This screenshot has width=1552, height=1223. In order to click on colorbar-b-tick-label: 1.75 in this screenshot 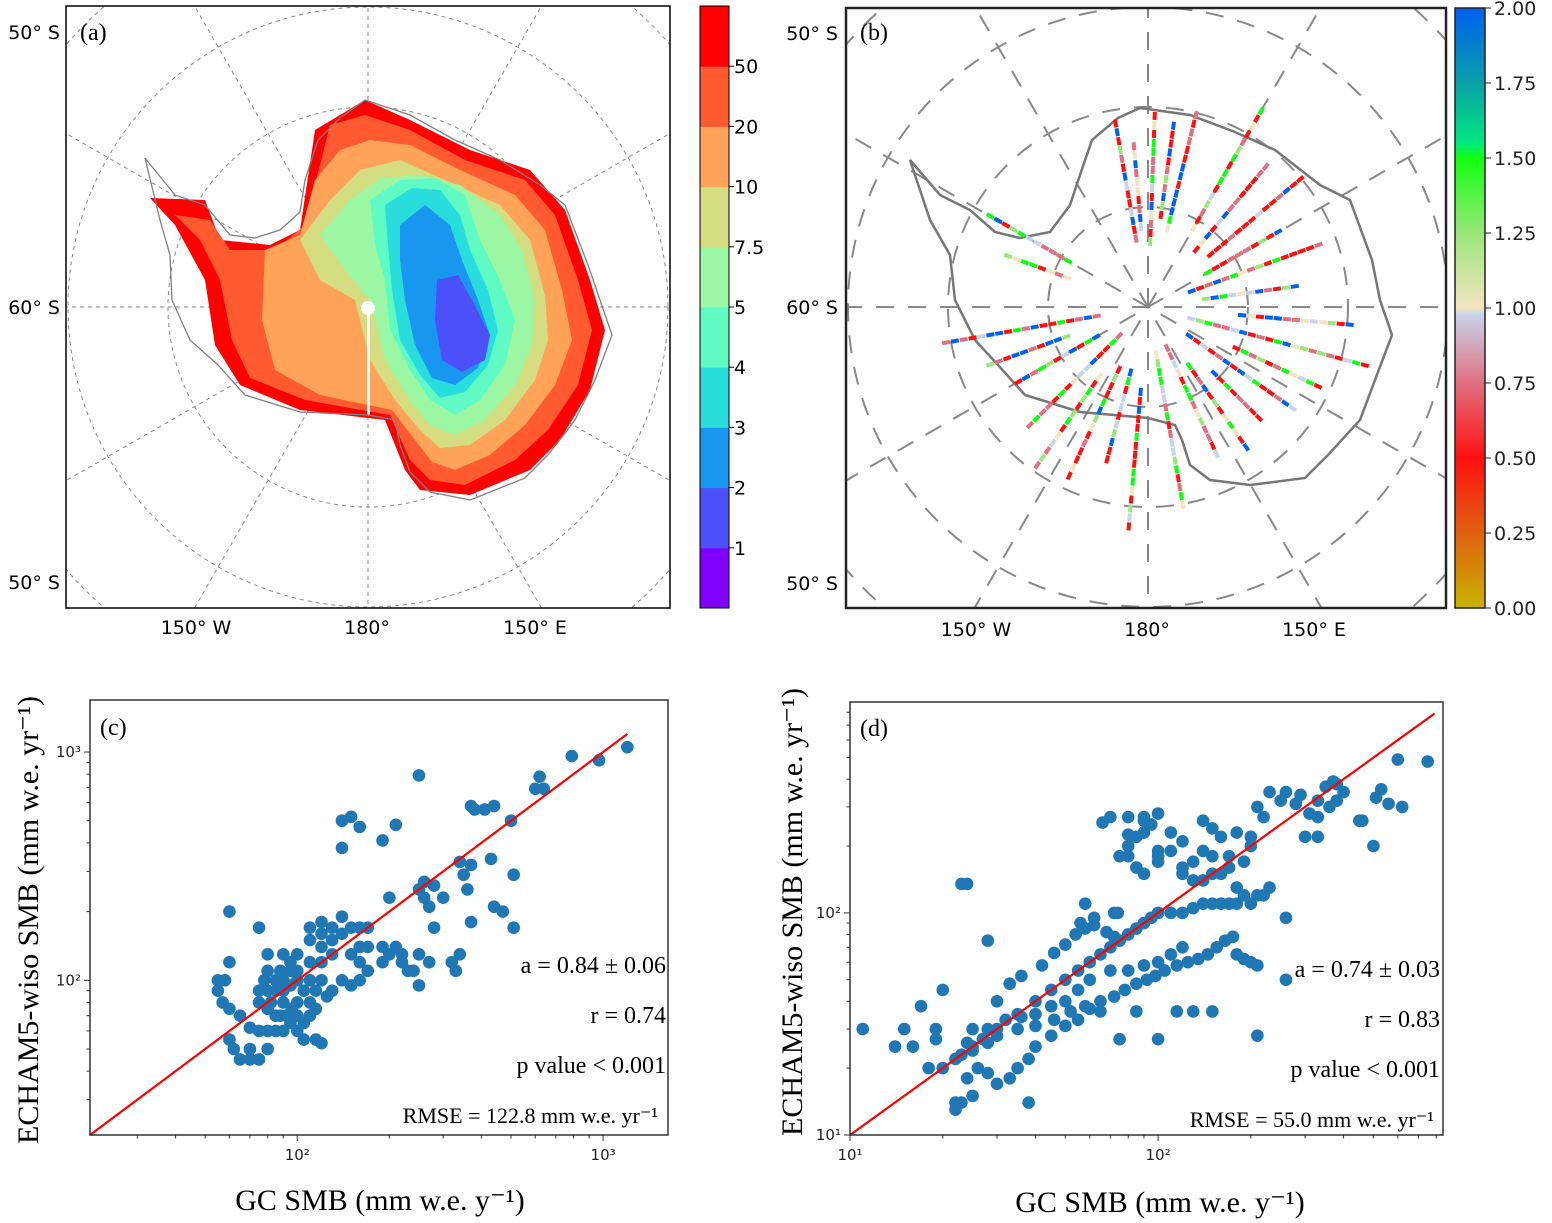, I will do `click(1515, 84)`.